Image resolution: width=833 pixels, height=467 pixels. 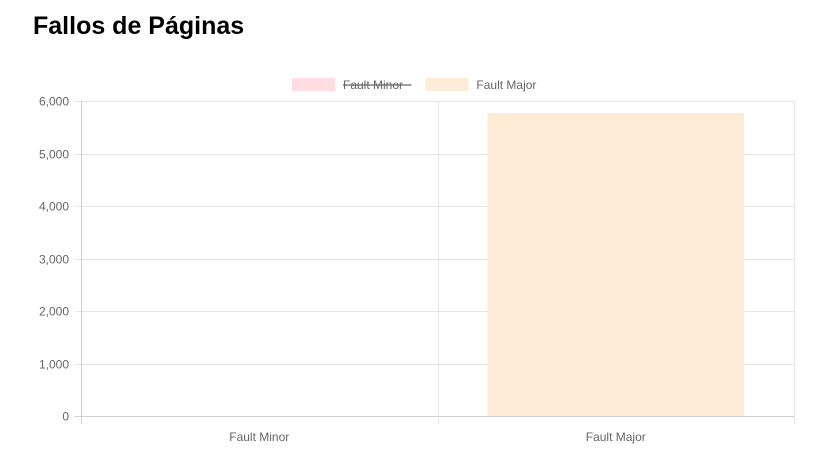 I want to click on y-tick-label: 4,000, so click(x=54, y=207).